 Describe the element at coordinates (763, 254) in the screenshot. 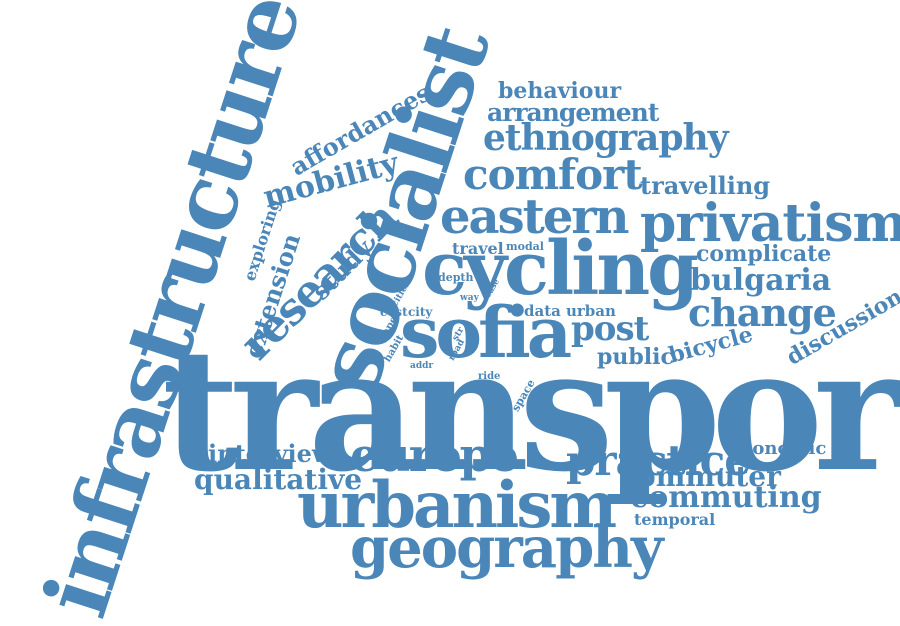

I see `word-complicate: complicate` at that location.